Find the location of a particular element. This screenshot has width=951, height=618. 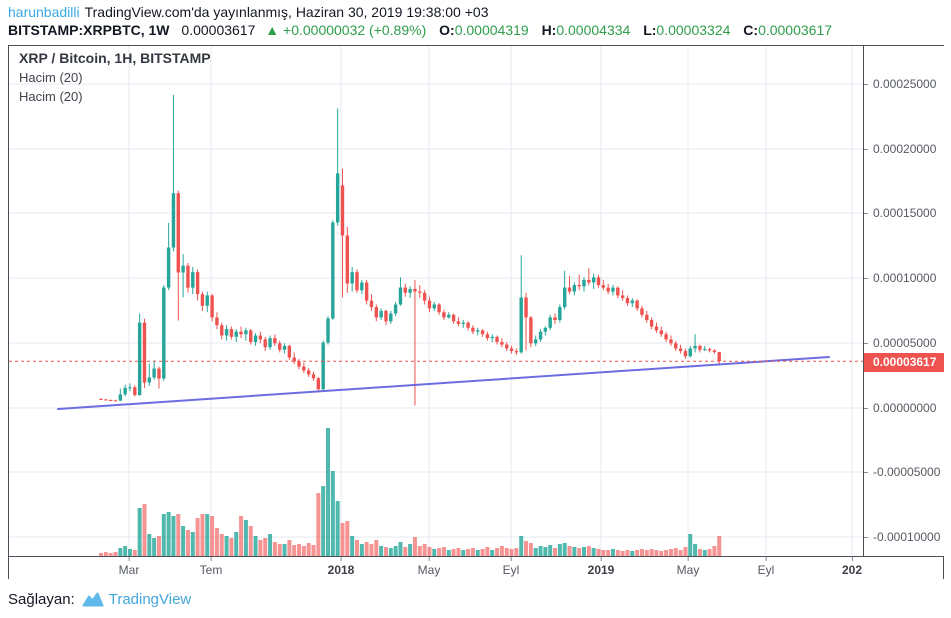

time-axis-label: 2018 is located at coordinates (341, 567).